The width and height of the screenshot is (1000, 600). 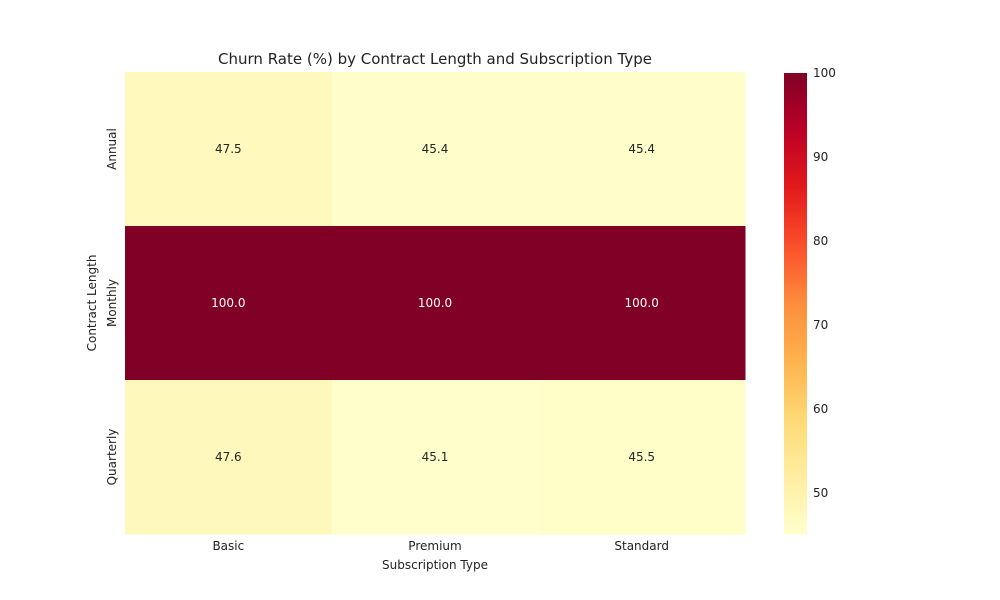 I want to click on cell-value-label: 47.5, so click(x=228, y=149).